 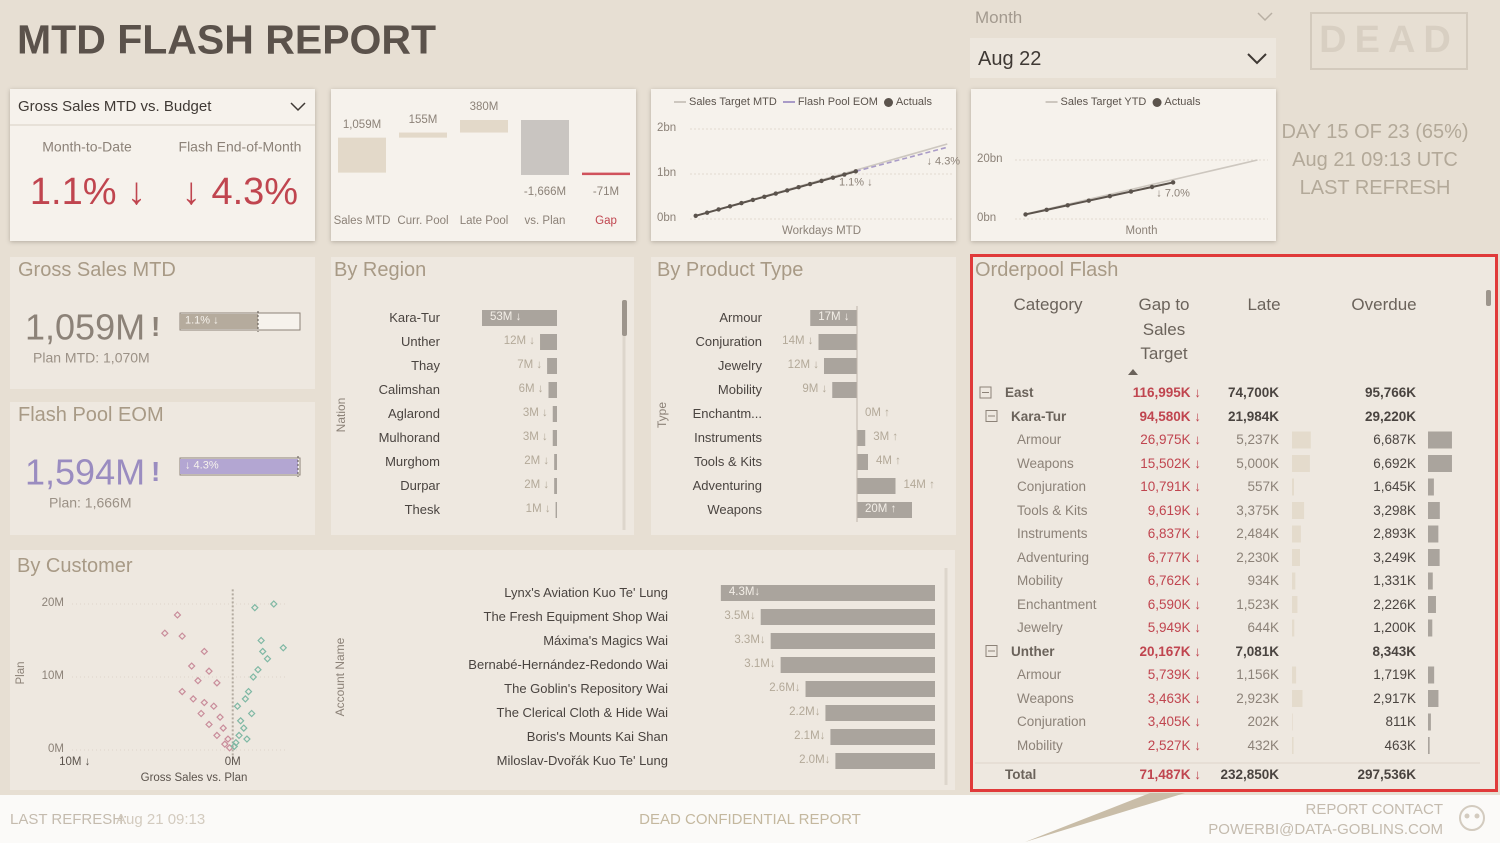 I want to click on axis-title: Plan, so click(x=21, y=673).